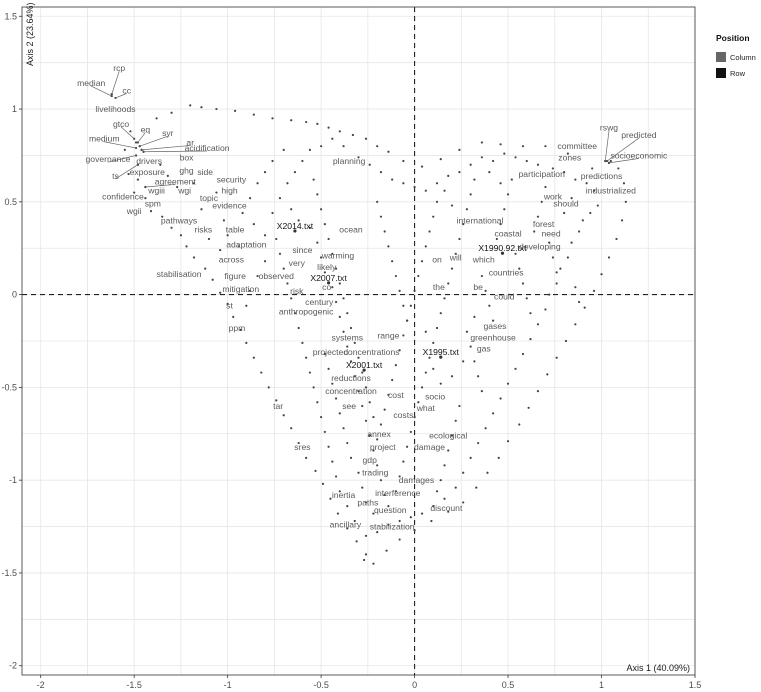 This screenshot has height=692, width=761. I want to click on leader-line, so click(127, 133).